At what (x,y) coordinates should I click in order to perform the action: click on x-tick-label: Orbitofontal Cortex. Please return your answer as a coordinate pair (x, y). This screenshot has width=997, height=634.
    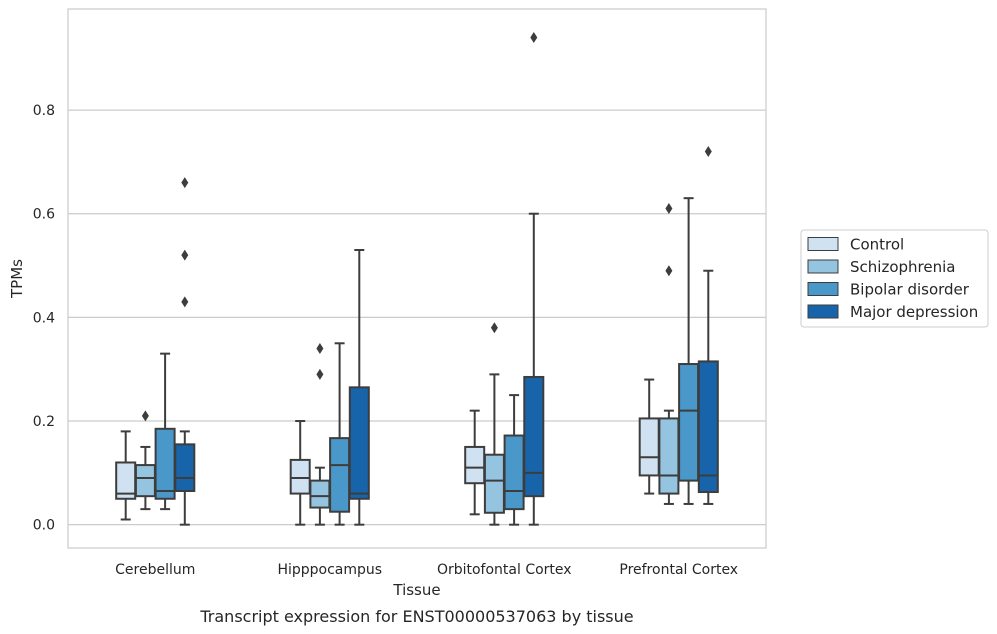
    Looking at the image, I should click on (504, 570).